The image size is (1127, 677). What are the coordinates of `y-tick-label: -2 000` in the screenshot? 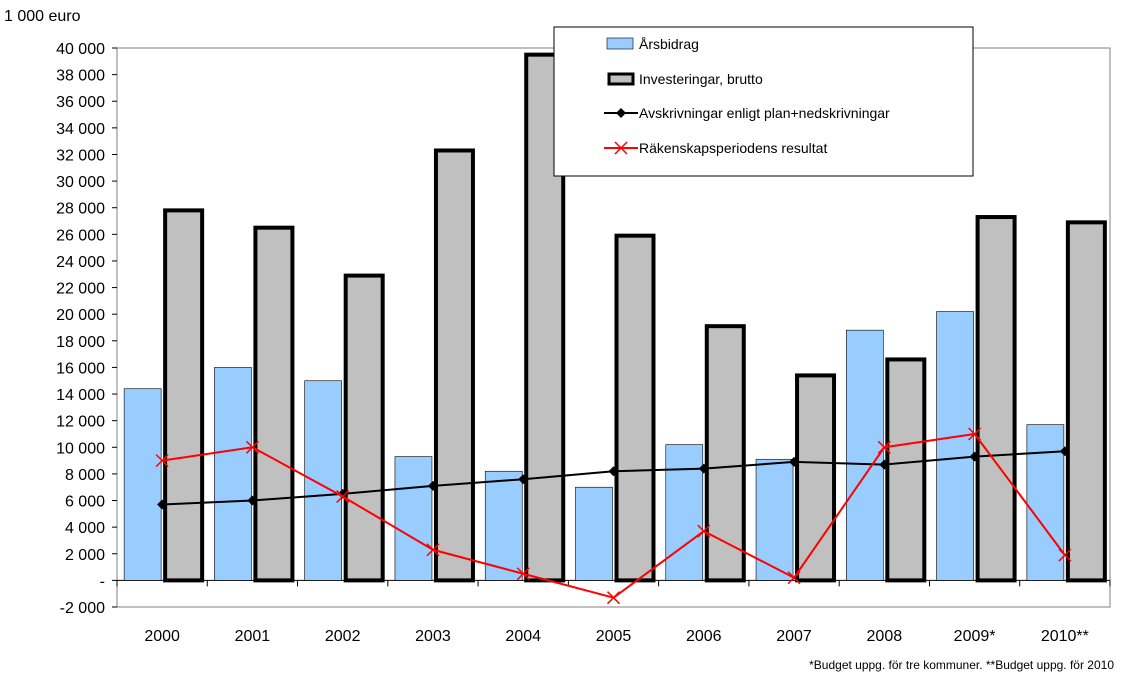 It's located at (82, 608).